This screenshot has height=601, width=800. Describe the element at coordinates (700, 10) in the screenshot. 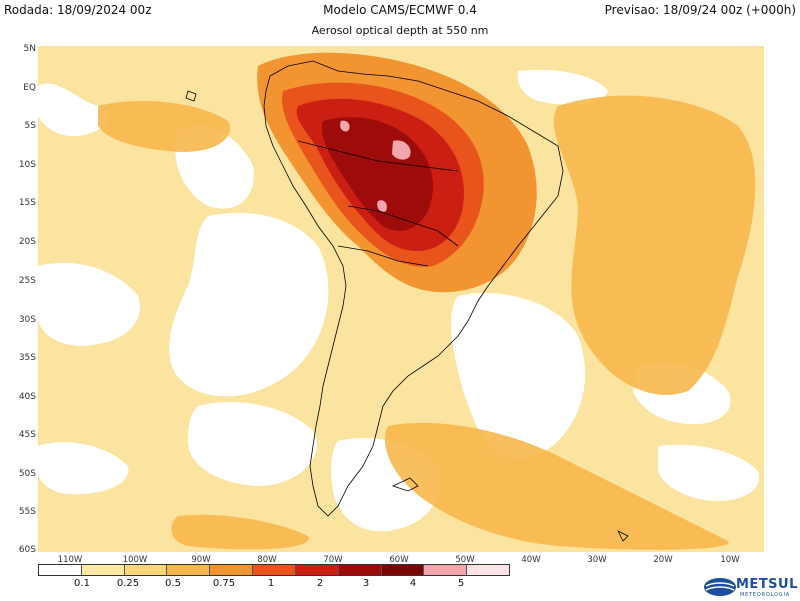

I see `forecast-time-label: Previsao: 18/09/24 00z (+000h)` at that location.